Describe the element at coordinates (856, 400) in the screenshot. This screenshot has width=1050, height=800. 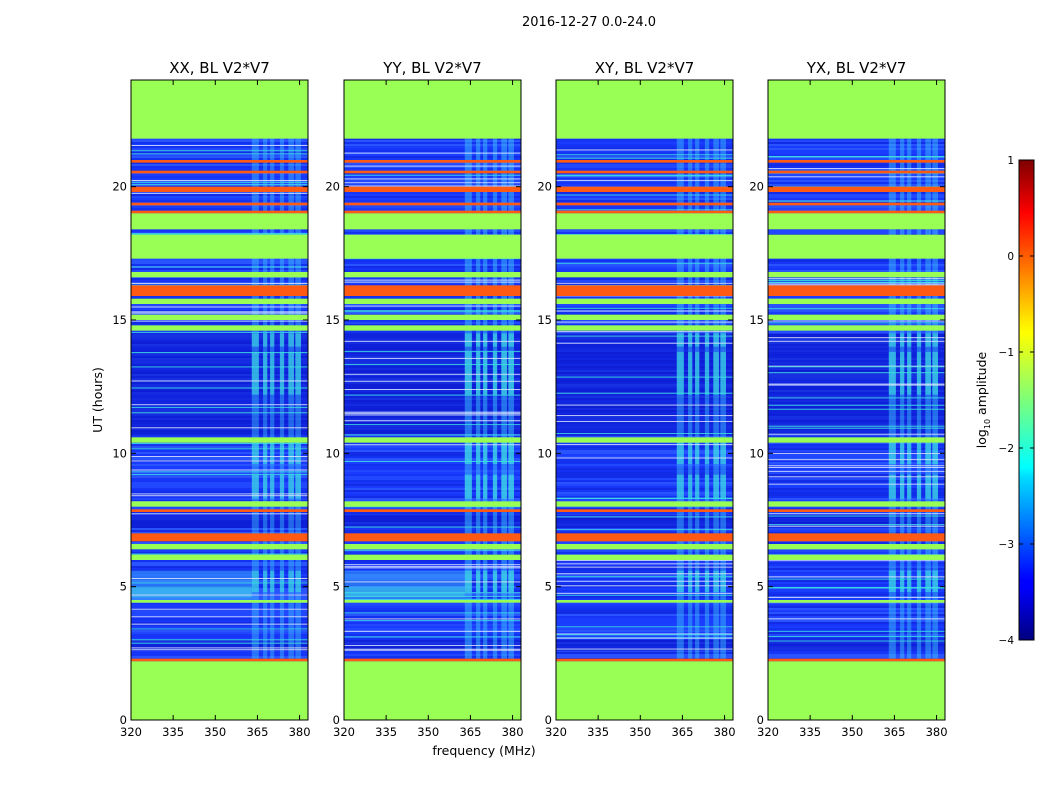
I see `heatmap` at that location.